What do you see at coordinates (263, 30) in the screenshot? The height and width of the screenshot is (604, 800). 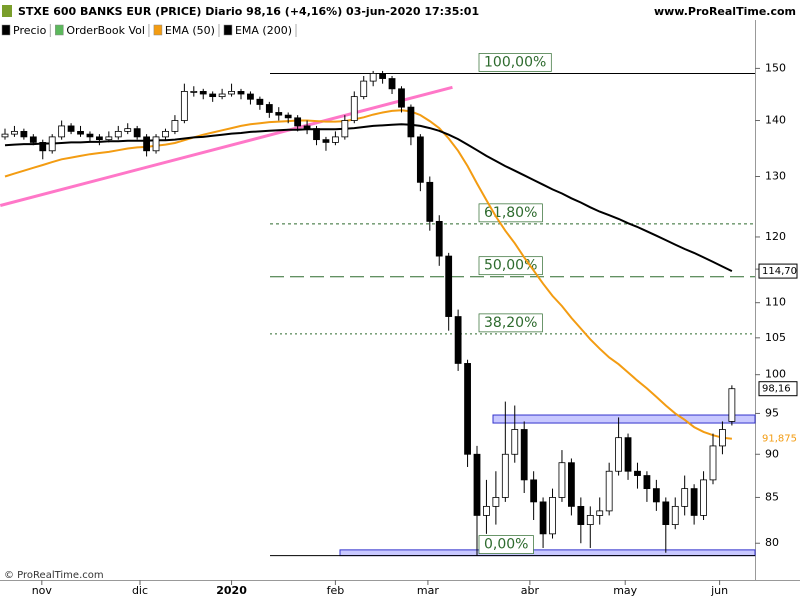 I see `legend-label: EMA (200)` at bounding box center [263, 30].